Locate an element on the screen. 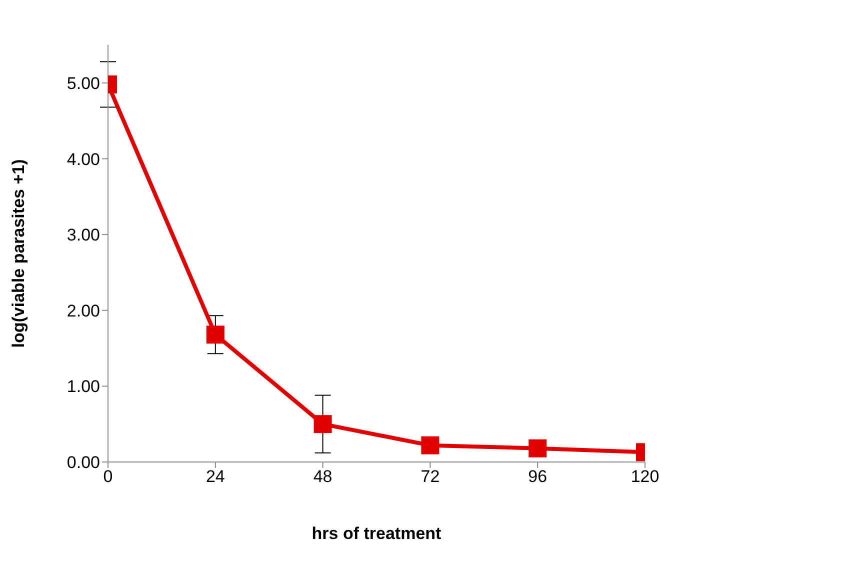 This screenshot has width=864, height=561. x-tick-label: 24 is located at coordinates (215, 476).